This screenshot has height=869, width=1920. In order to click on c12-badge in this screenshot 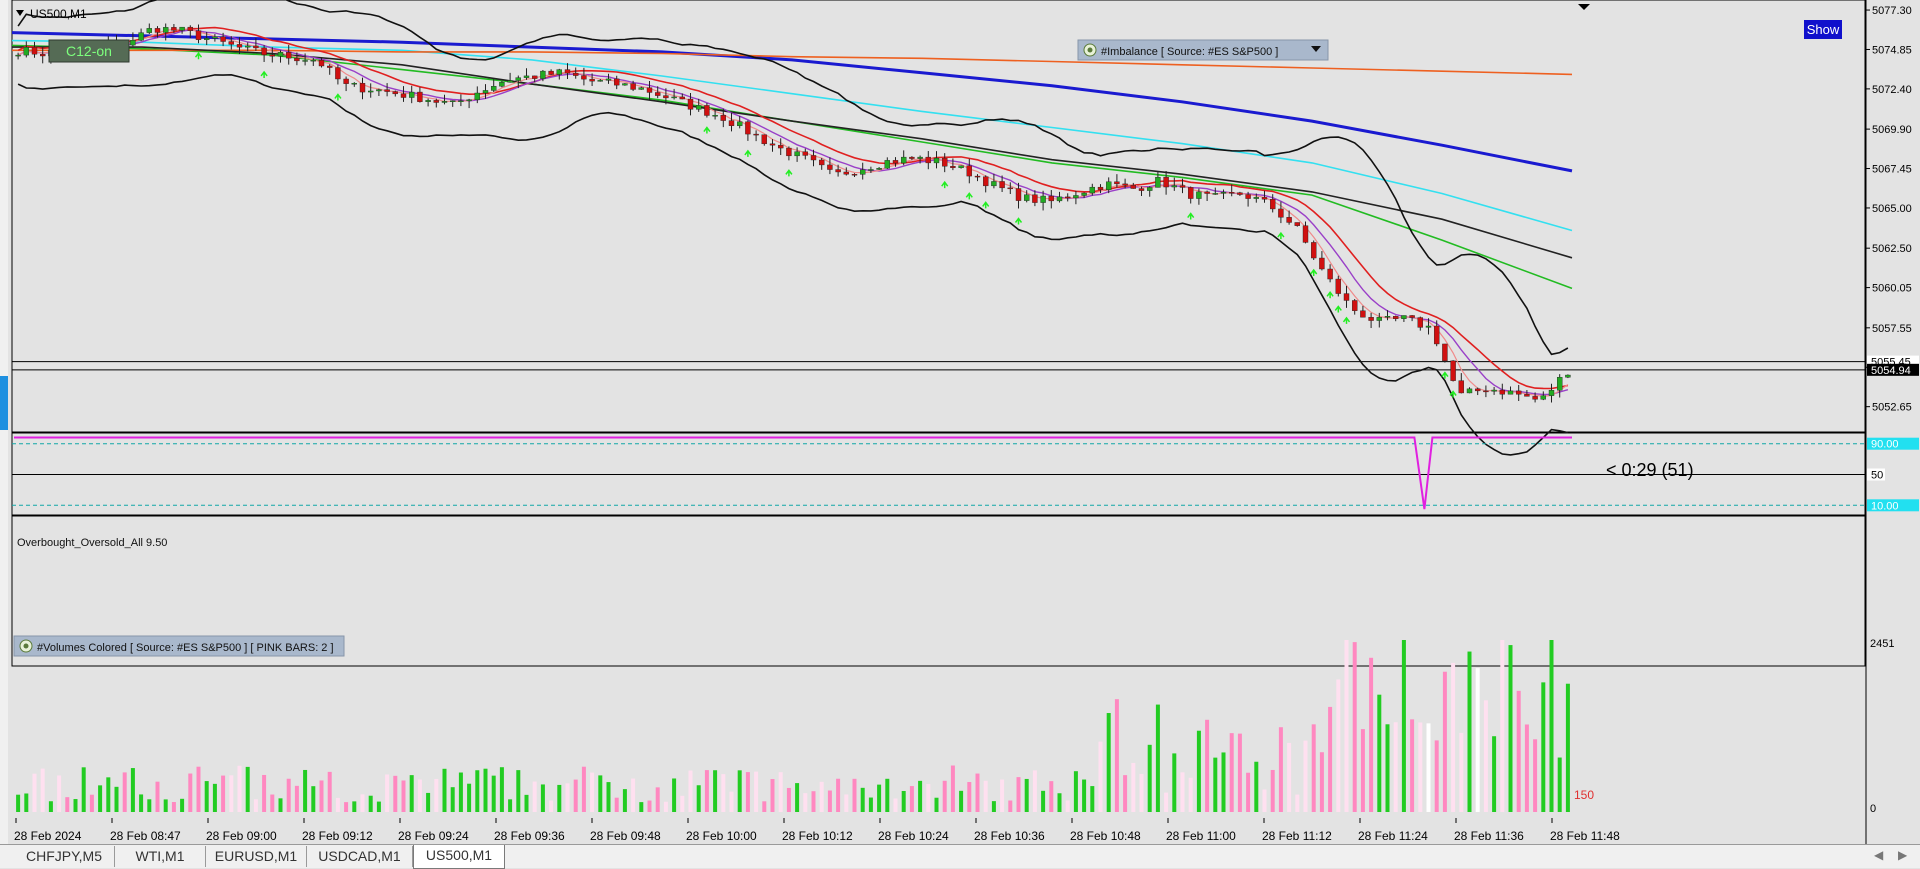, I will do `click(89, 51)`.